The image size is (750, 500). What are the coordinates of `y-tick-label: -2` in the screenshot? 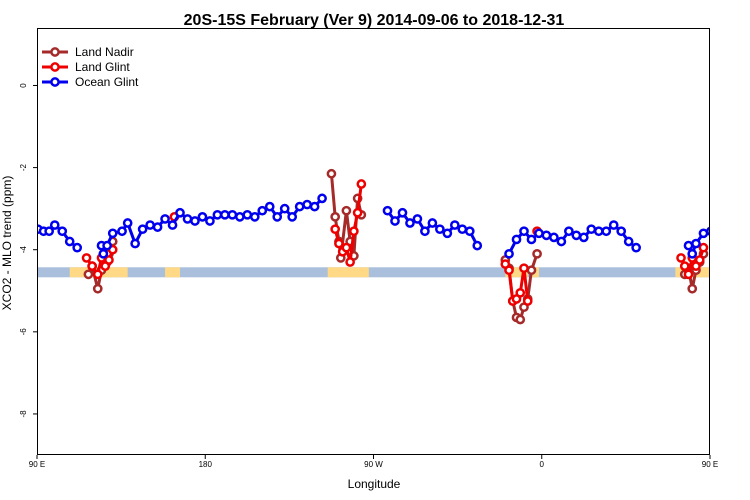 It's located at (23, 167).